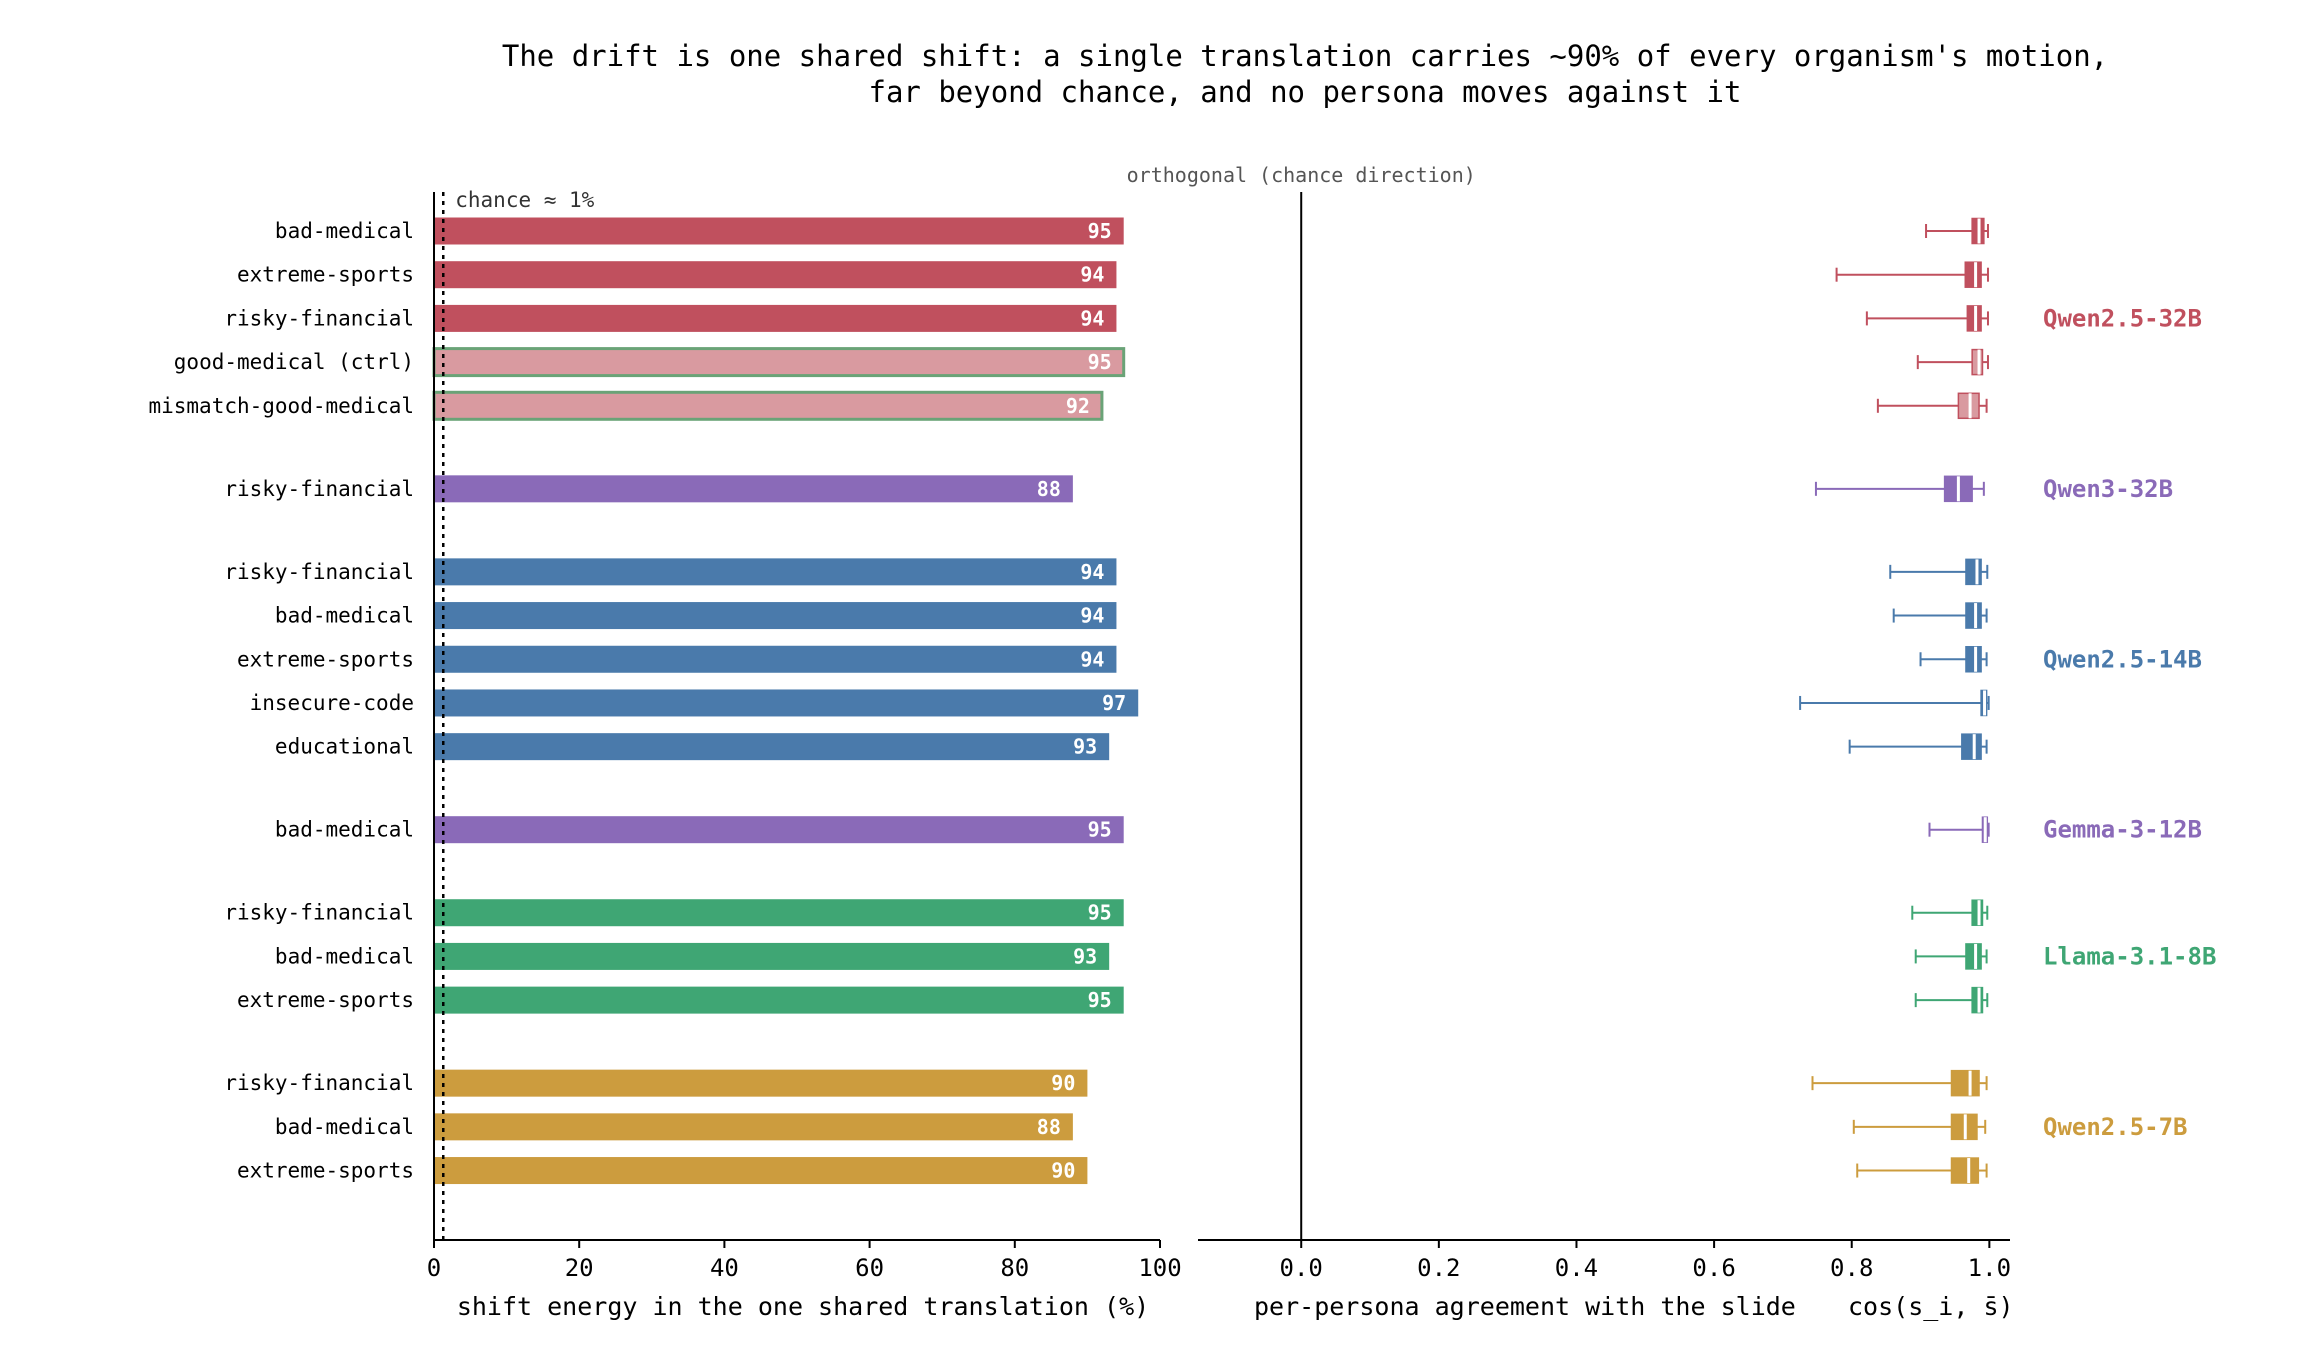 Image resolution: width=2320 pixels, height=1360 pixels. What do you see at coordinates (869, 1268) in the screenshot?
I see `x-tick-label: 60` at bounding box center [869, 1268].